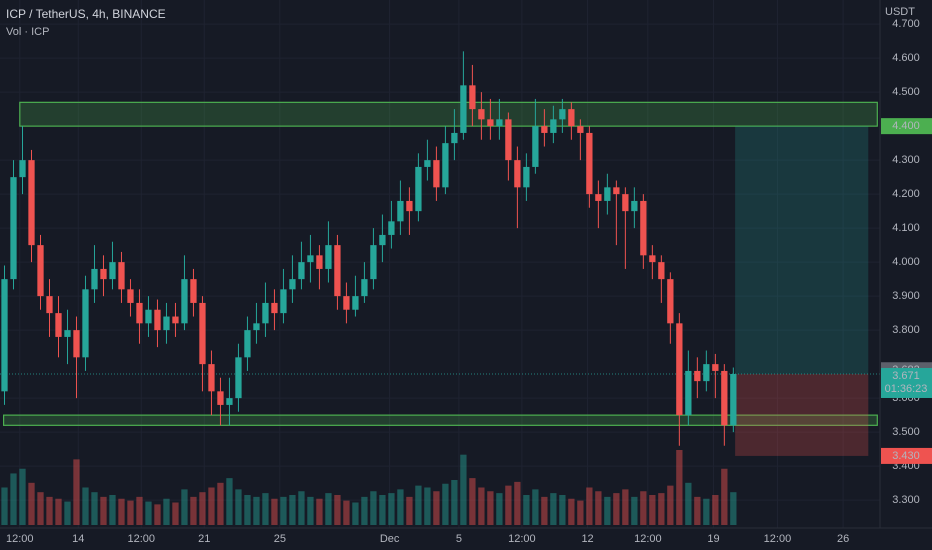  What do you see at coordinates (587, 539) in the screenshot?
I see `x-tick-label: 12` at bounding box center [587, 539].